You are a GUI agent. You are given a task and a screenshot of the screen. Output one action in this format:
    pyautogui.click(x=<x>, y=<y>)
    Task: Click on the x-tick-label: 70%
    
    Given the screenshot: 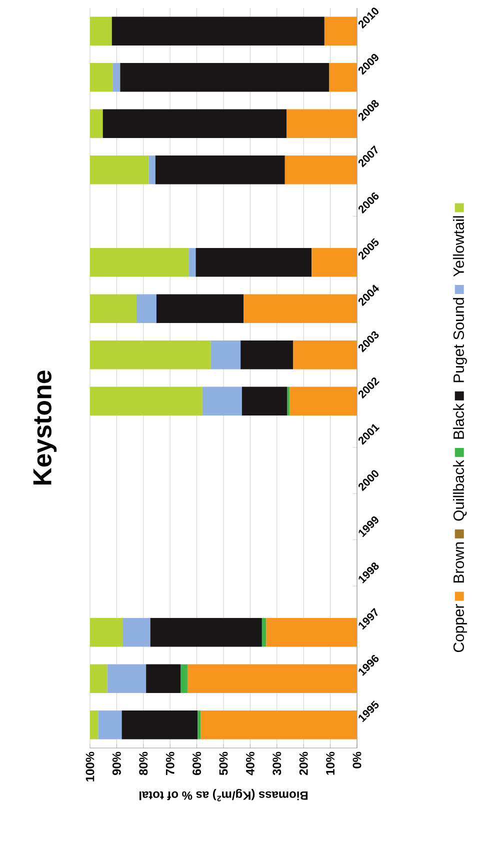 What is the action you would take?
    pyautogui.click(x=170, y=763)
    